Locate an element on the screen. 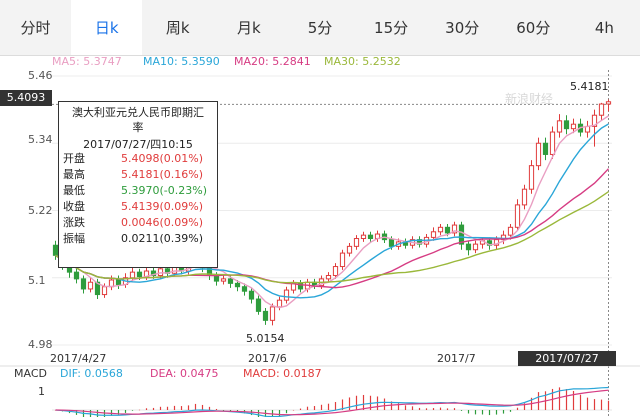  tooltip-row-label: 最高 is located at coordinates (74, 174).